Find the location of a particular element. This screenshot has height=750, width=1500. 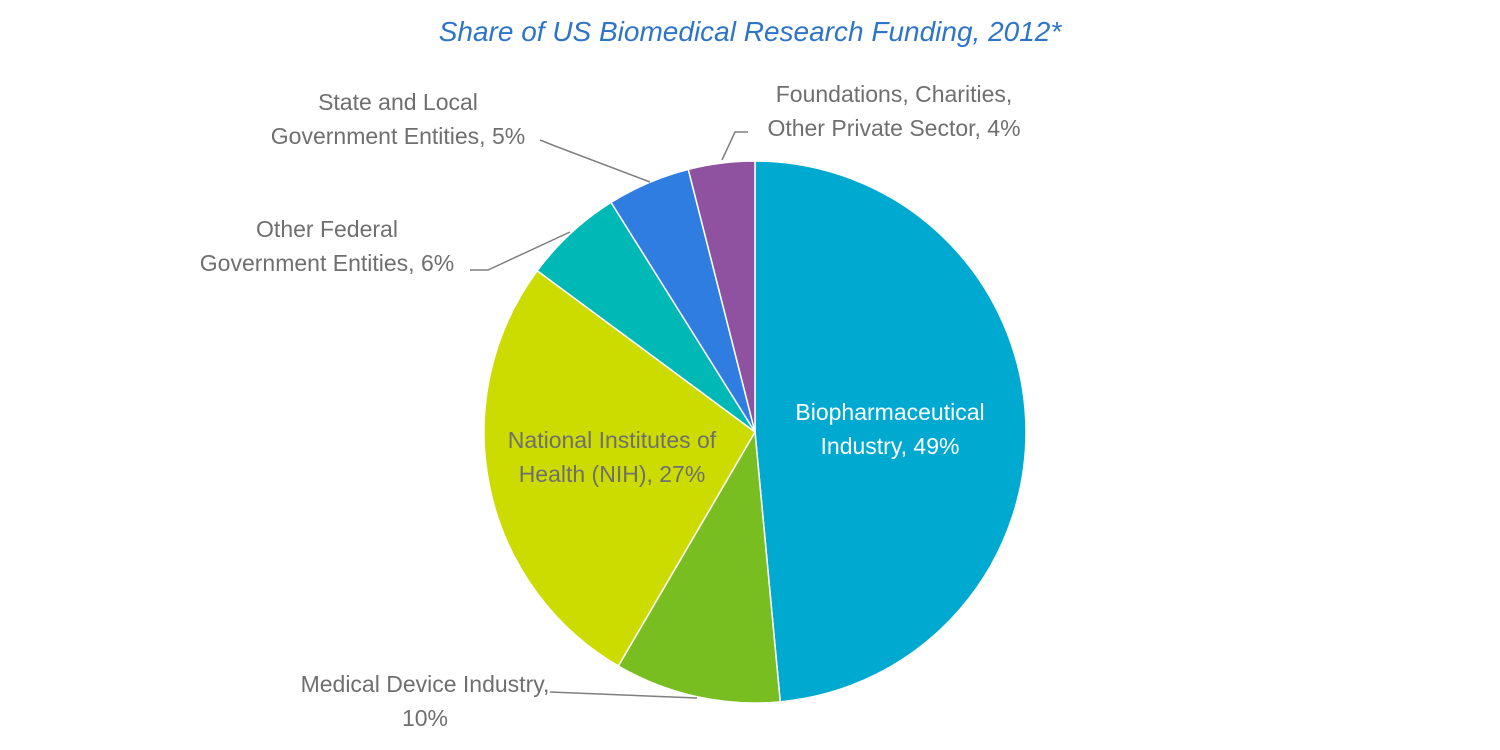

leader-lines is located at coordinates (609, 415).